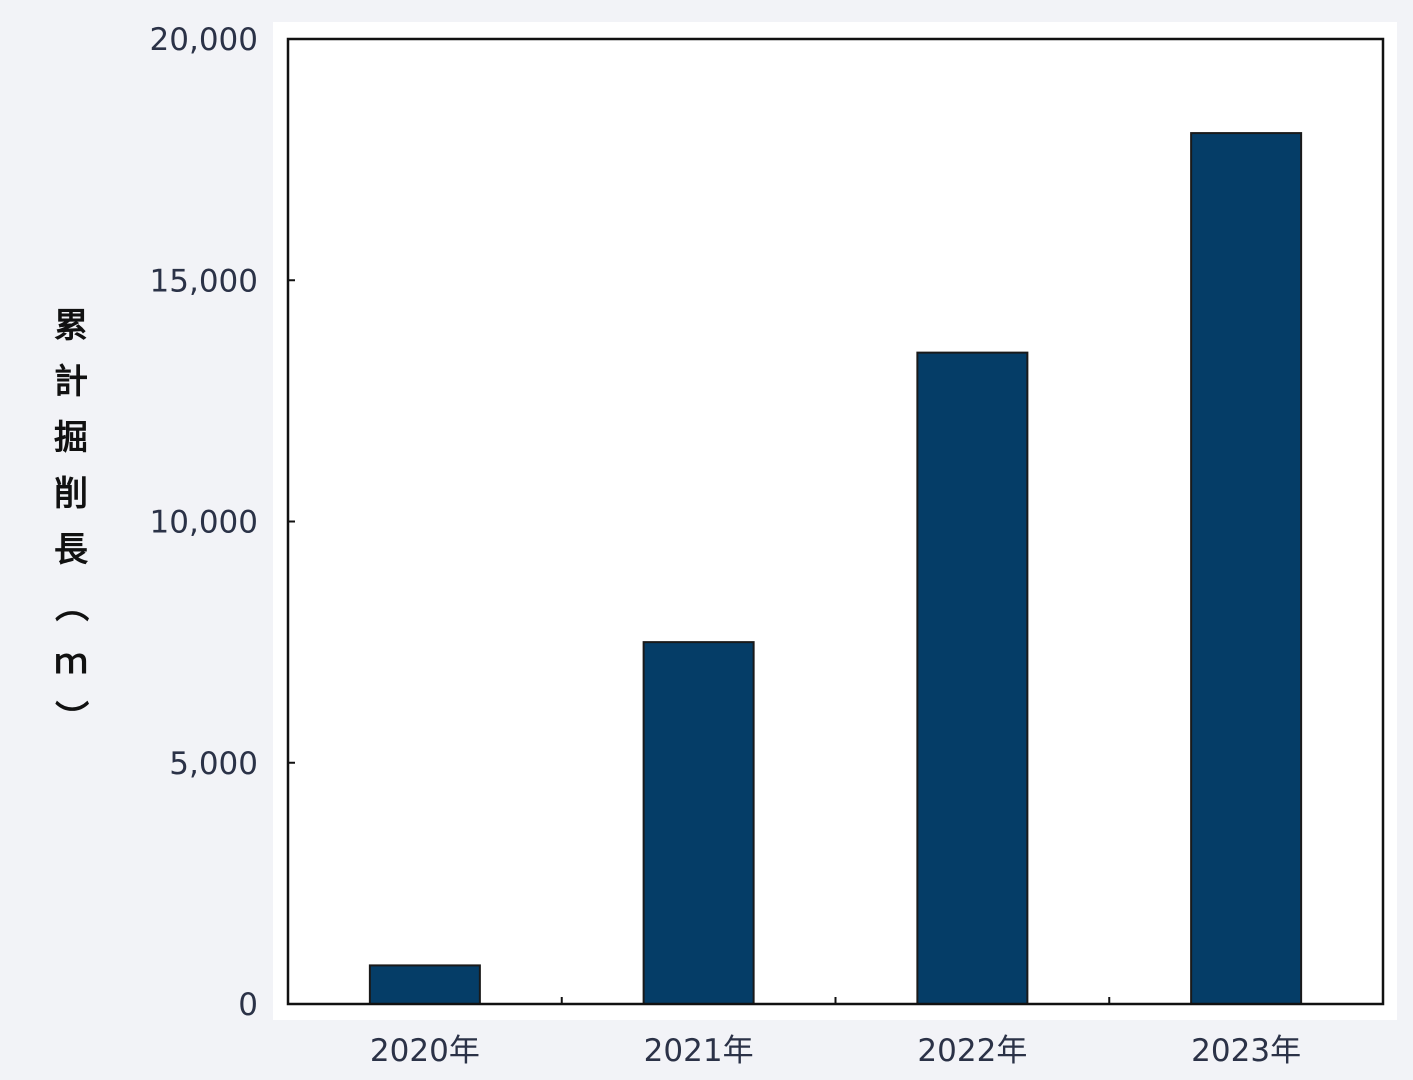  I want to click on y-tick-label: 10,000, so click(204, 523).